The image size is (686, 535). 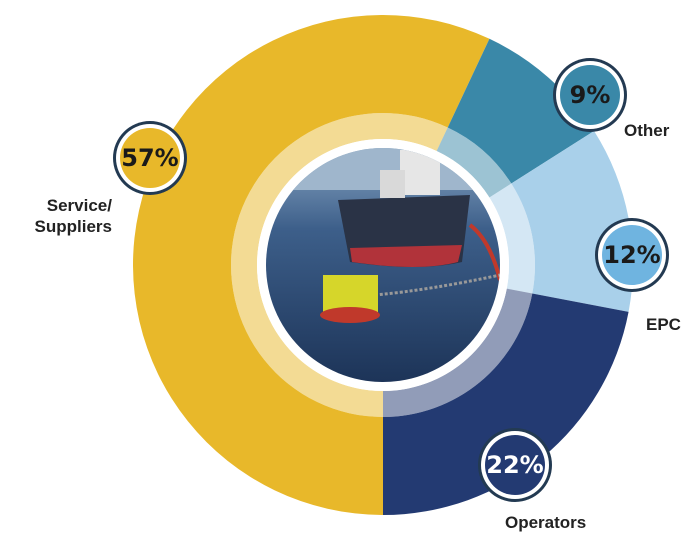 What do you see at coordinates (663, 324) in the screenshot?
I see `category-label: EPC` at bounding box center [663, 324].